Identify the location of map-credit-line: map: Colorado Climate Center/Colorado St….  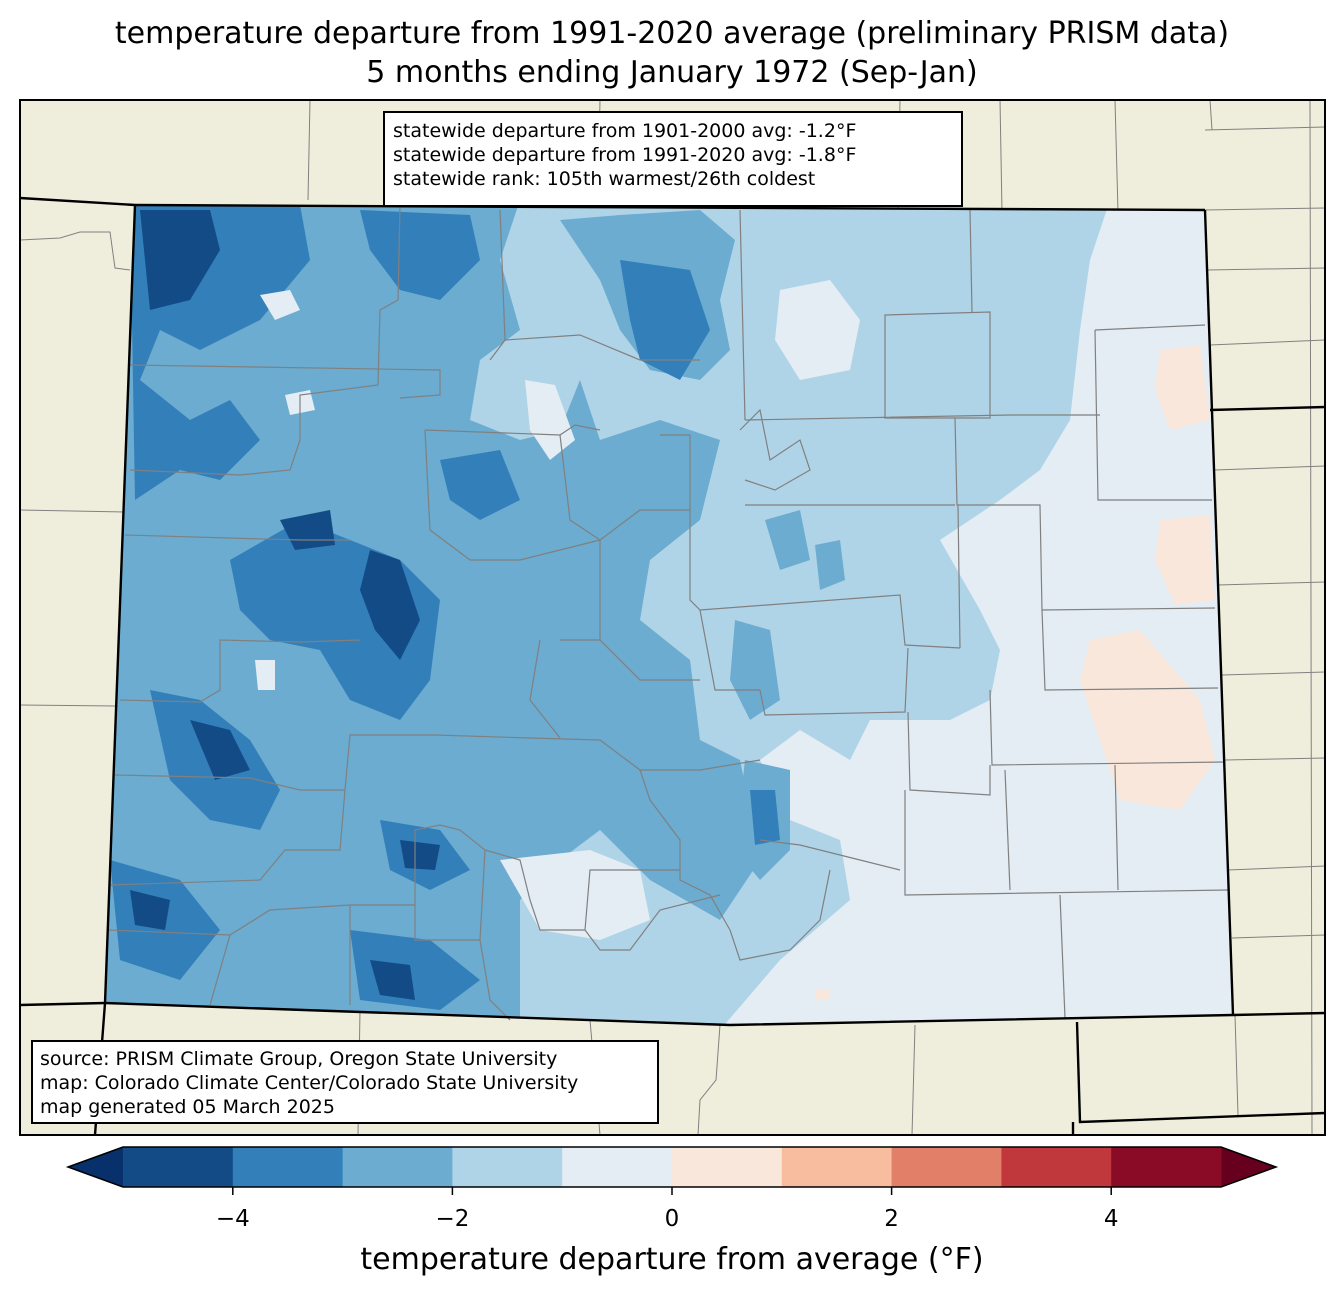
(309, 1083).